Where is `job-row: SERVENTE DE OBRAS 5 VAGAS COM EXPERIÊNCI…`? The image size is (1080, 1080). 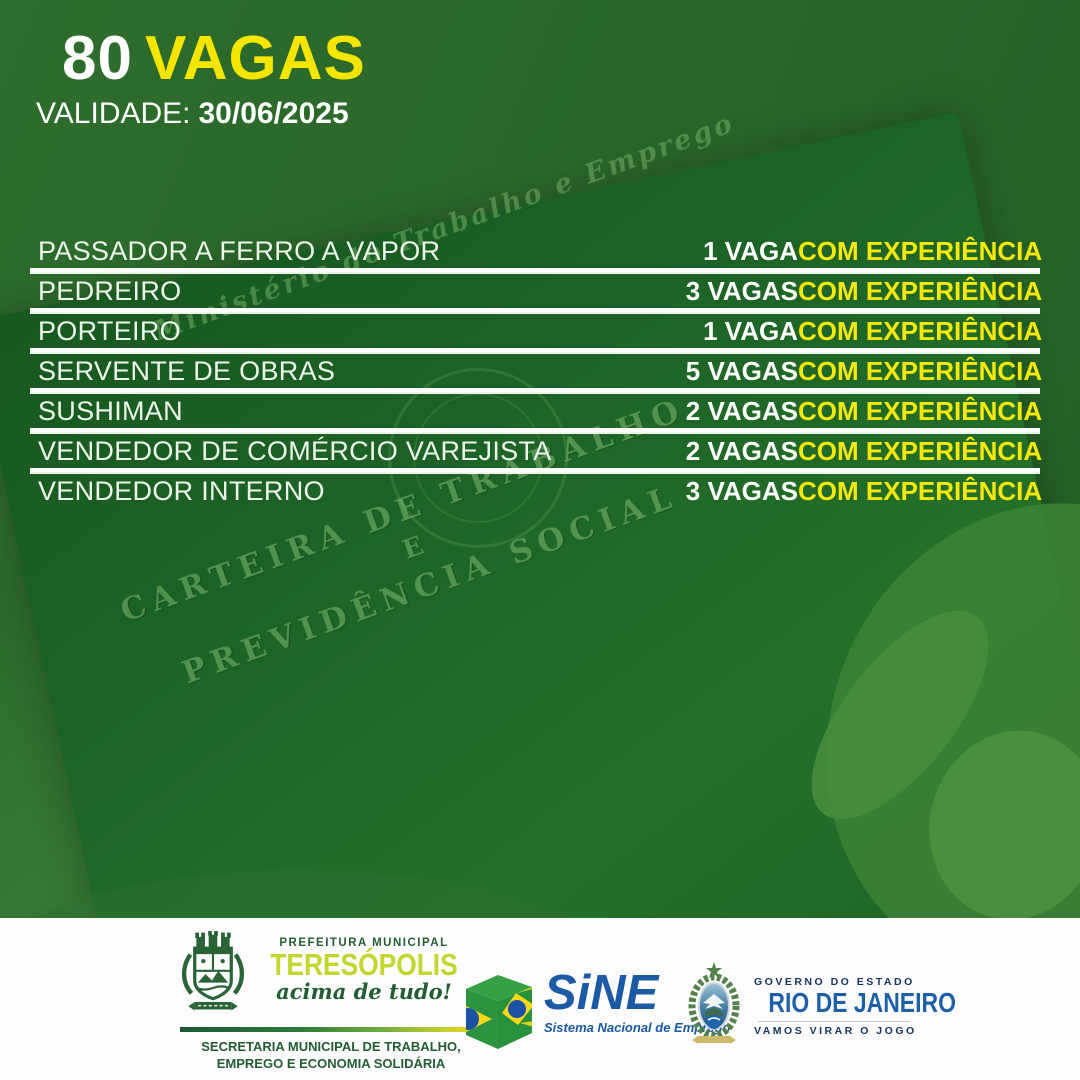
job-row: SERVENTE DE OBRAS 5 VAGAS COM EXPERIÊNCI… is located at coordinates (540, 371).